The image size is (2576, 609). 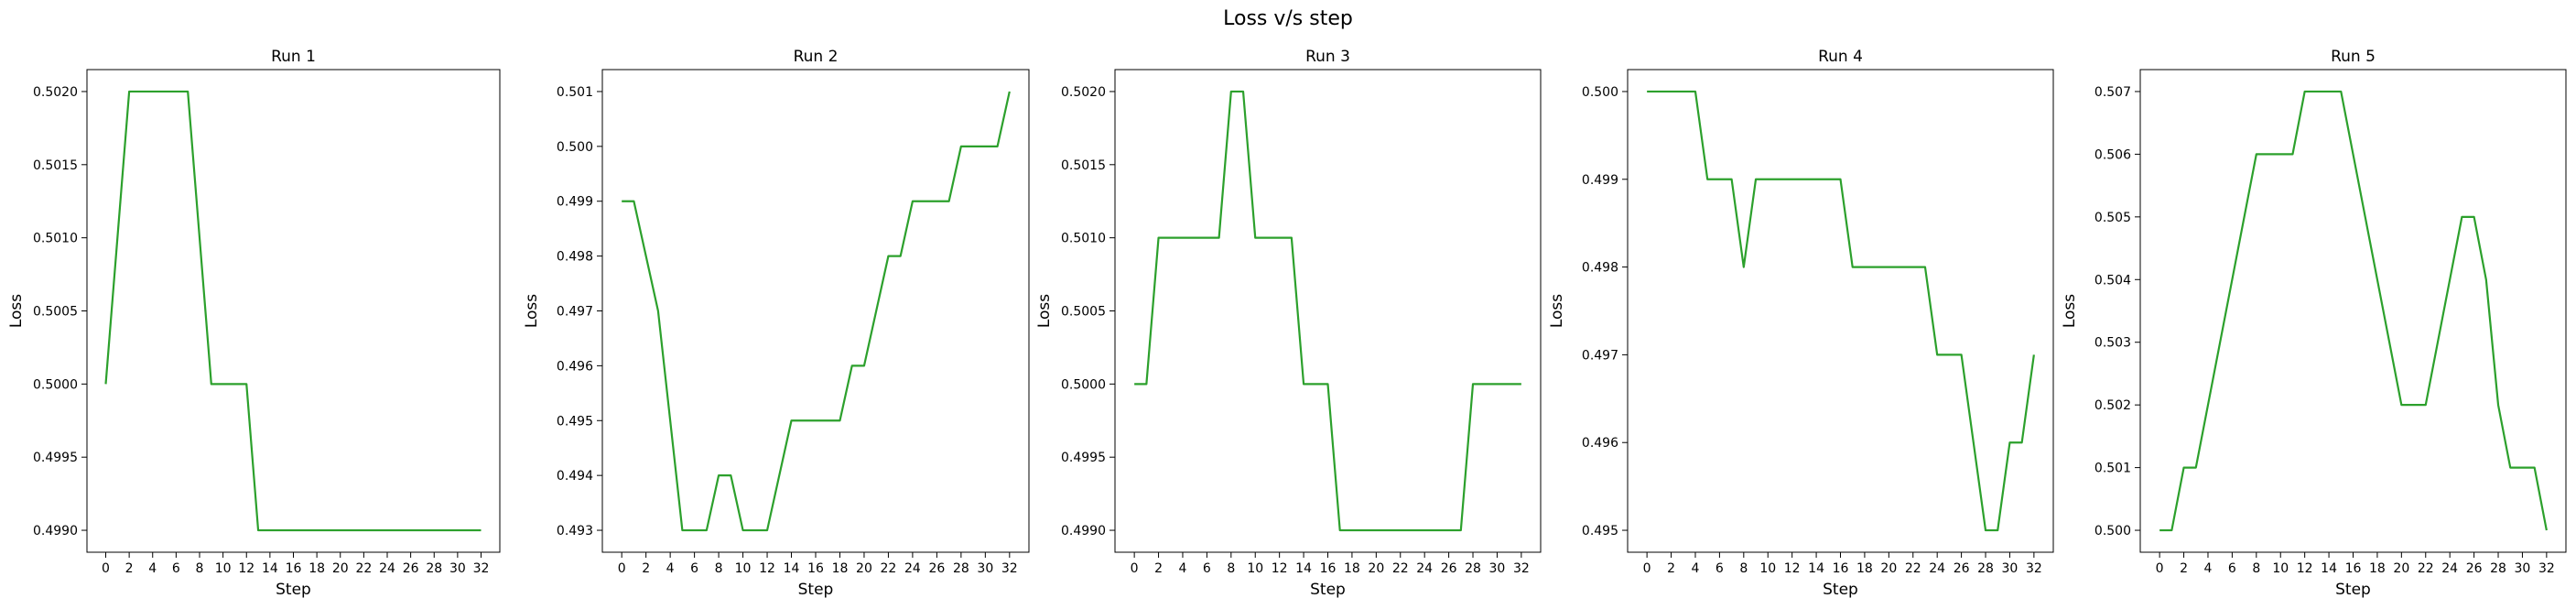 I want to click on subplot-title: Run 3, so click(x=1328, y=57).